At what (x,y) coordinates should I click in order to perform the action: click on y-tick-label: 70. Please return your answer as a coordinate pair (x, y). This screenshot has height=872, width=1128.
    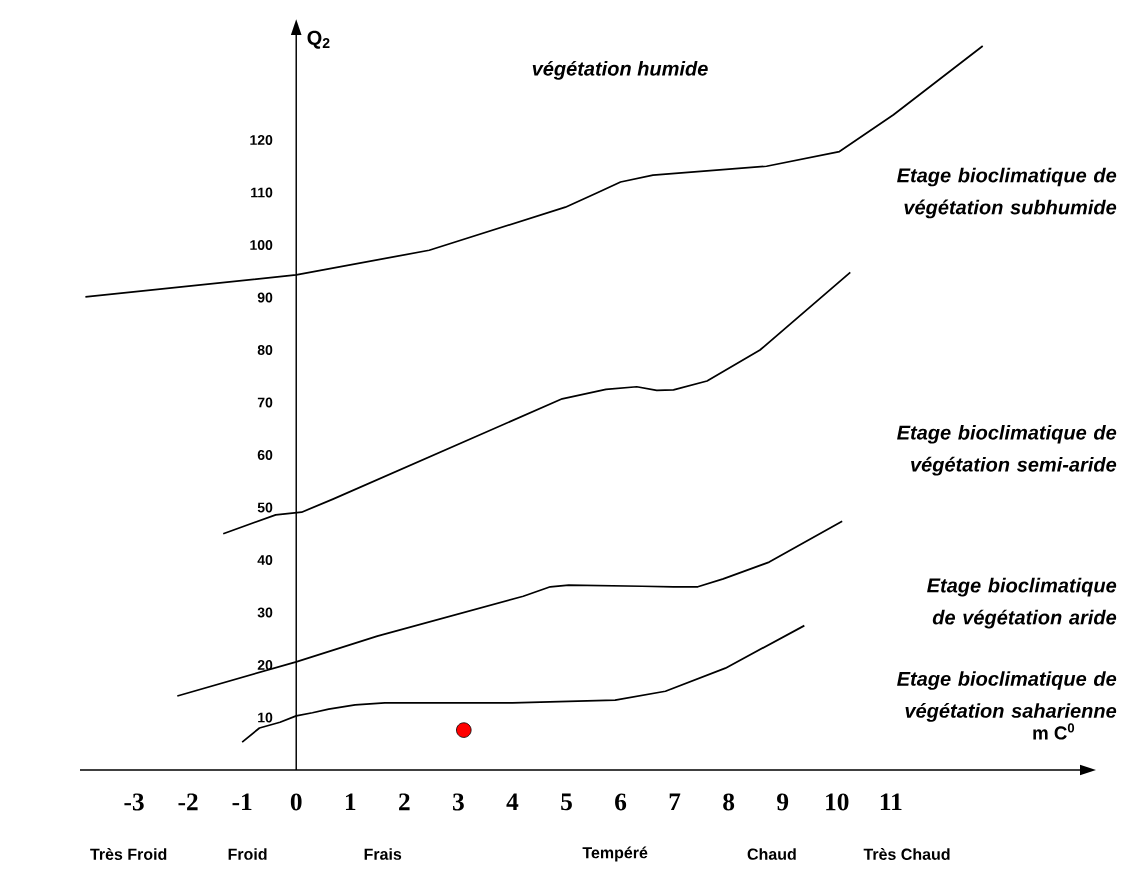
    Looking at the image, I should click on (265, 402).